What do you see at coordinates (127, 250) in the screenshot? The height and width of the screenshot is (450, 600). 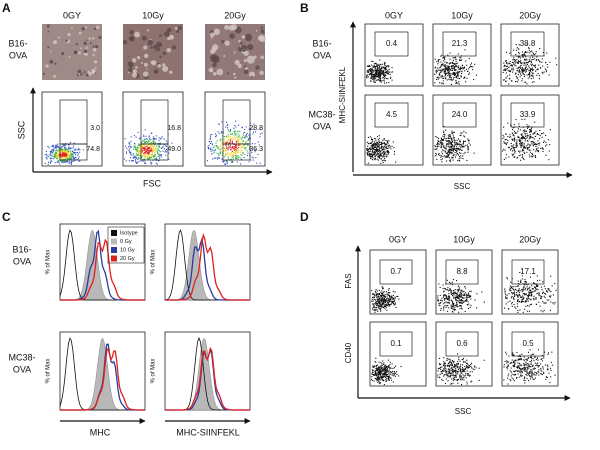 I see `legend-label: 10 Gy` at bounding box center [127, 250].